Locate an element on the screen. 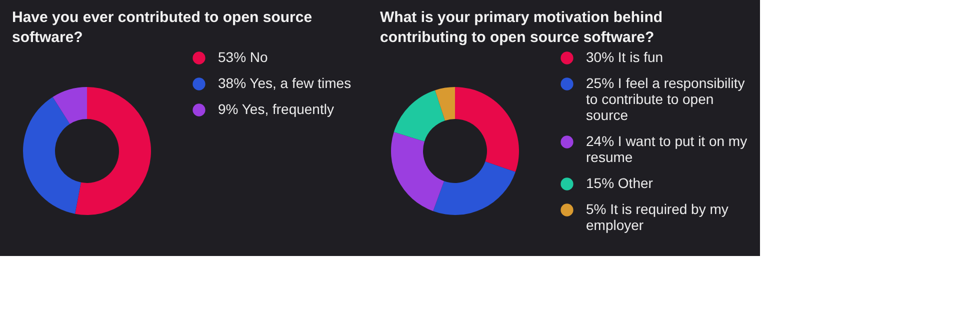 The image size is (965, 327). chart-title: Have you ever contributed to open source software? is located at coordinates (162, 27).